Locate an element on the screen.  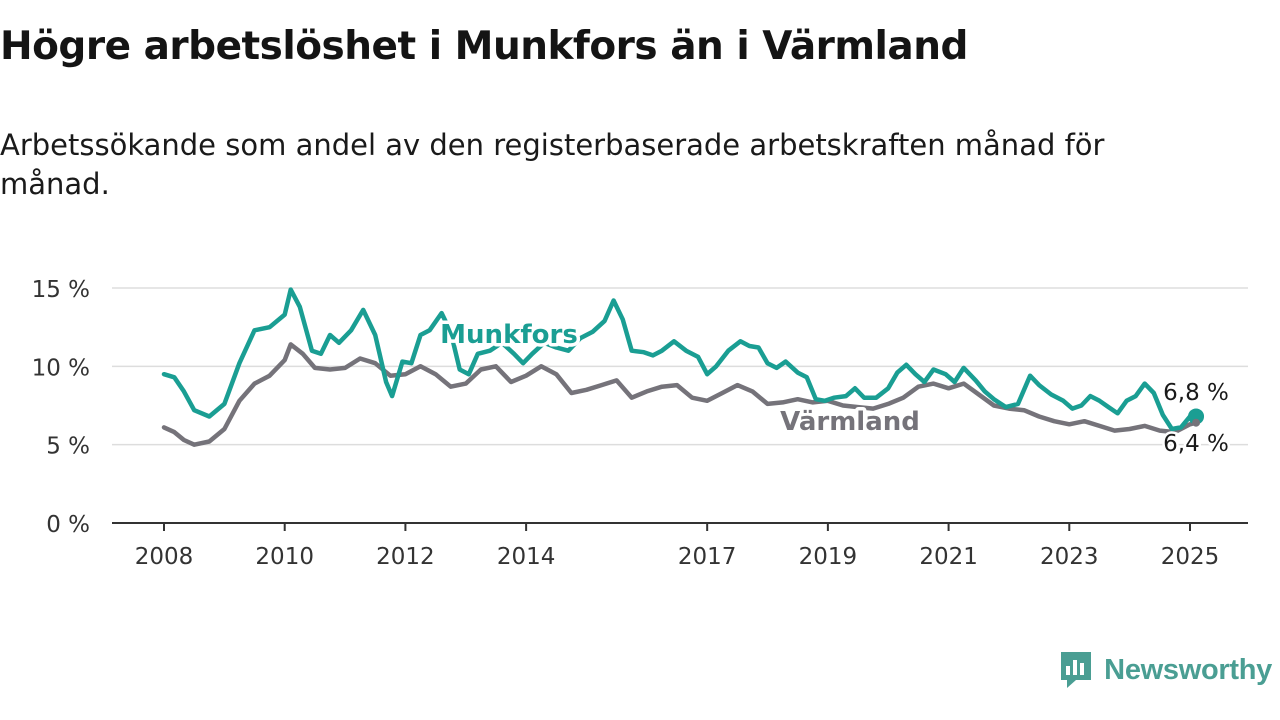
x-tick-label: 2019 is located at coordinates (828, 557).